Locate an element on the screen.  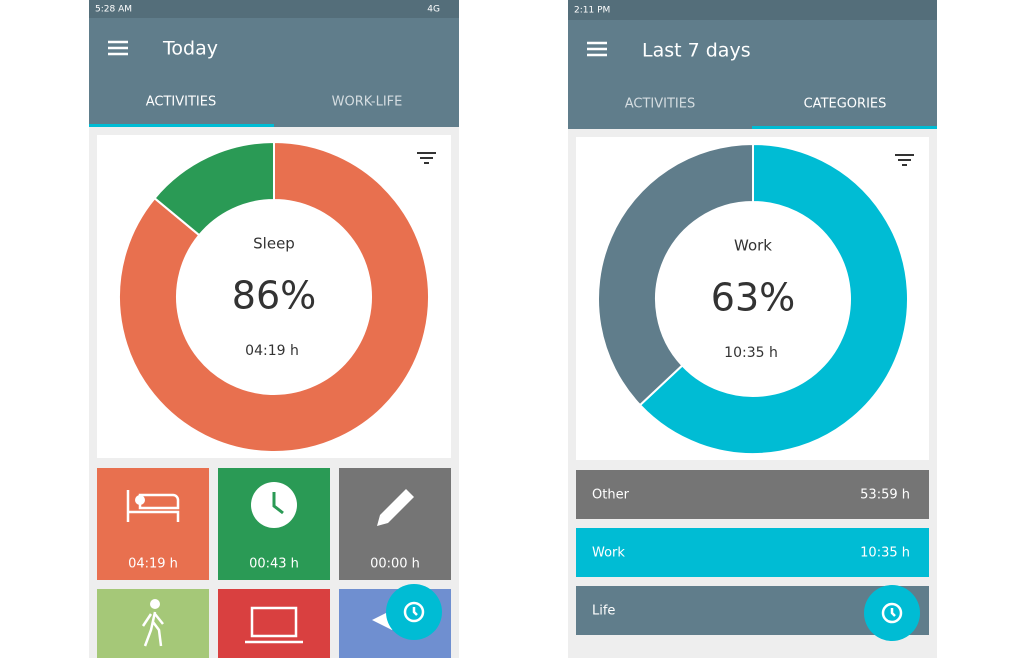
donut-time: 04:19 h is located at coordinates (272, 351).